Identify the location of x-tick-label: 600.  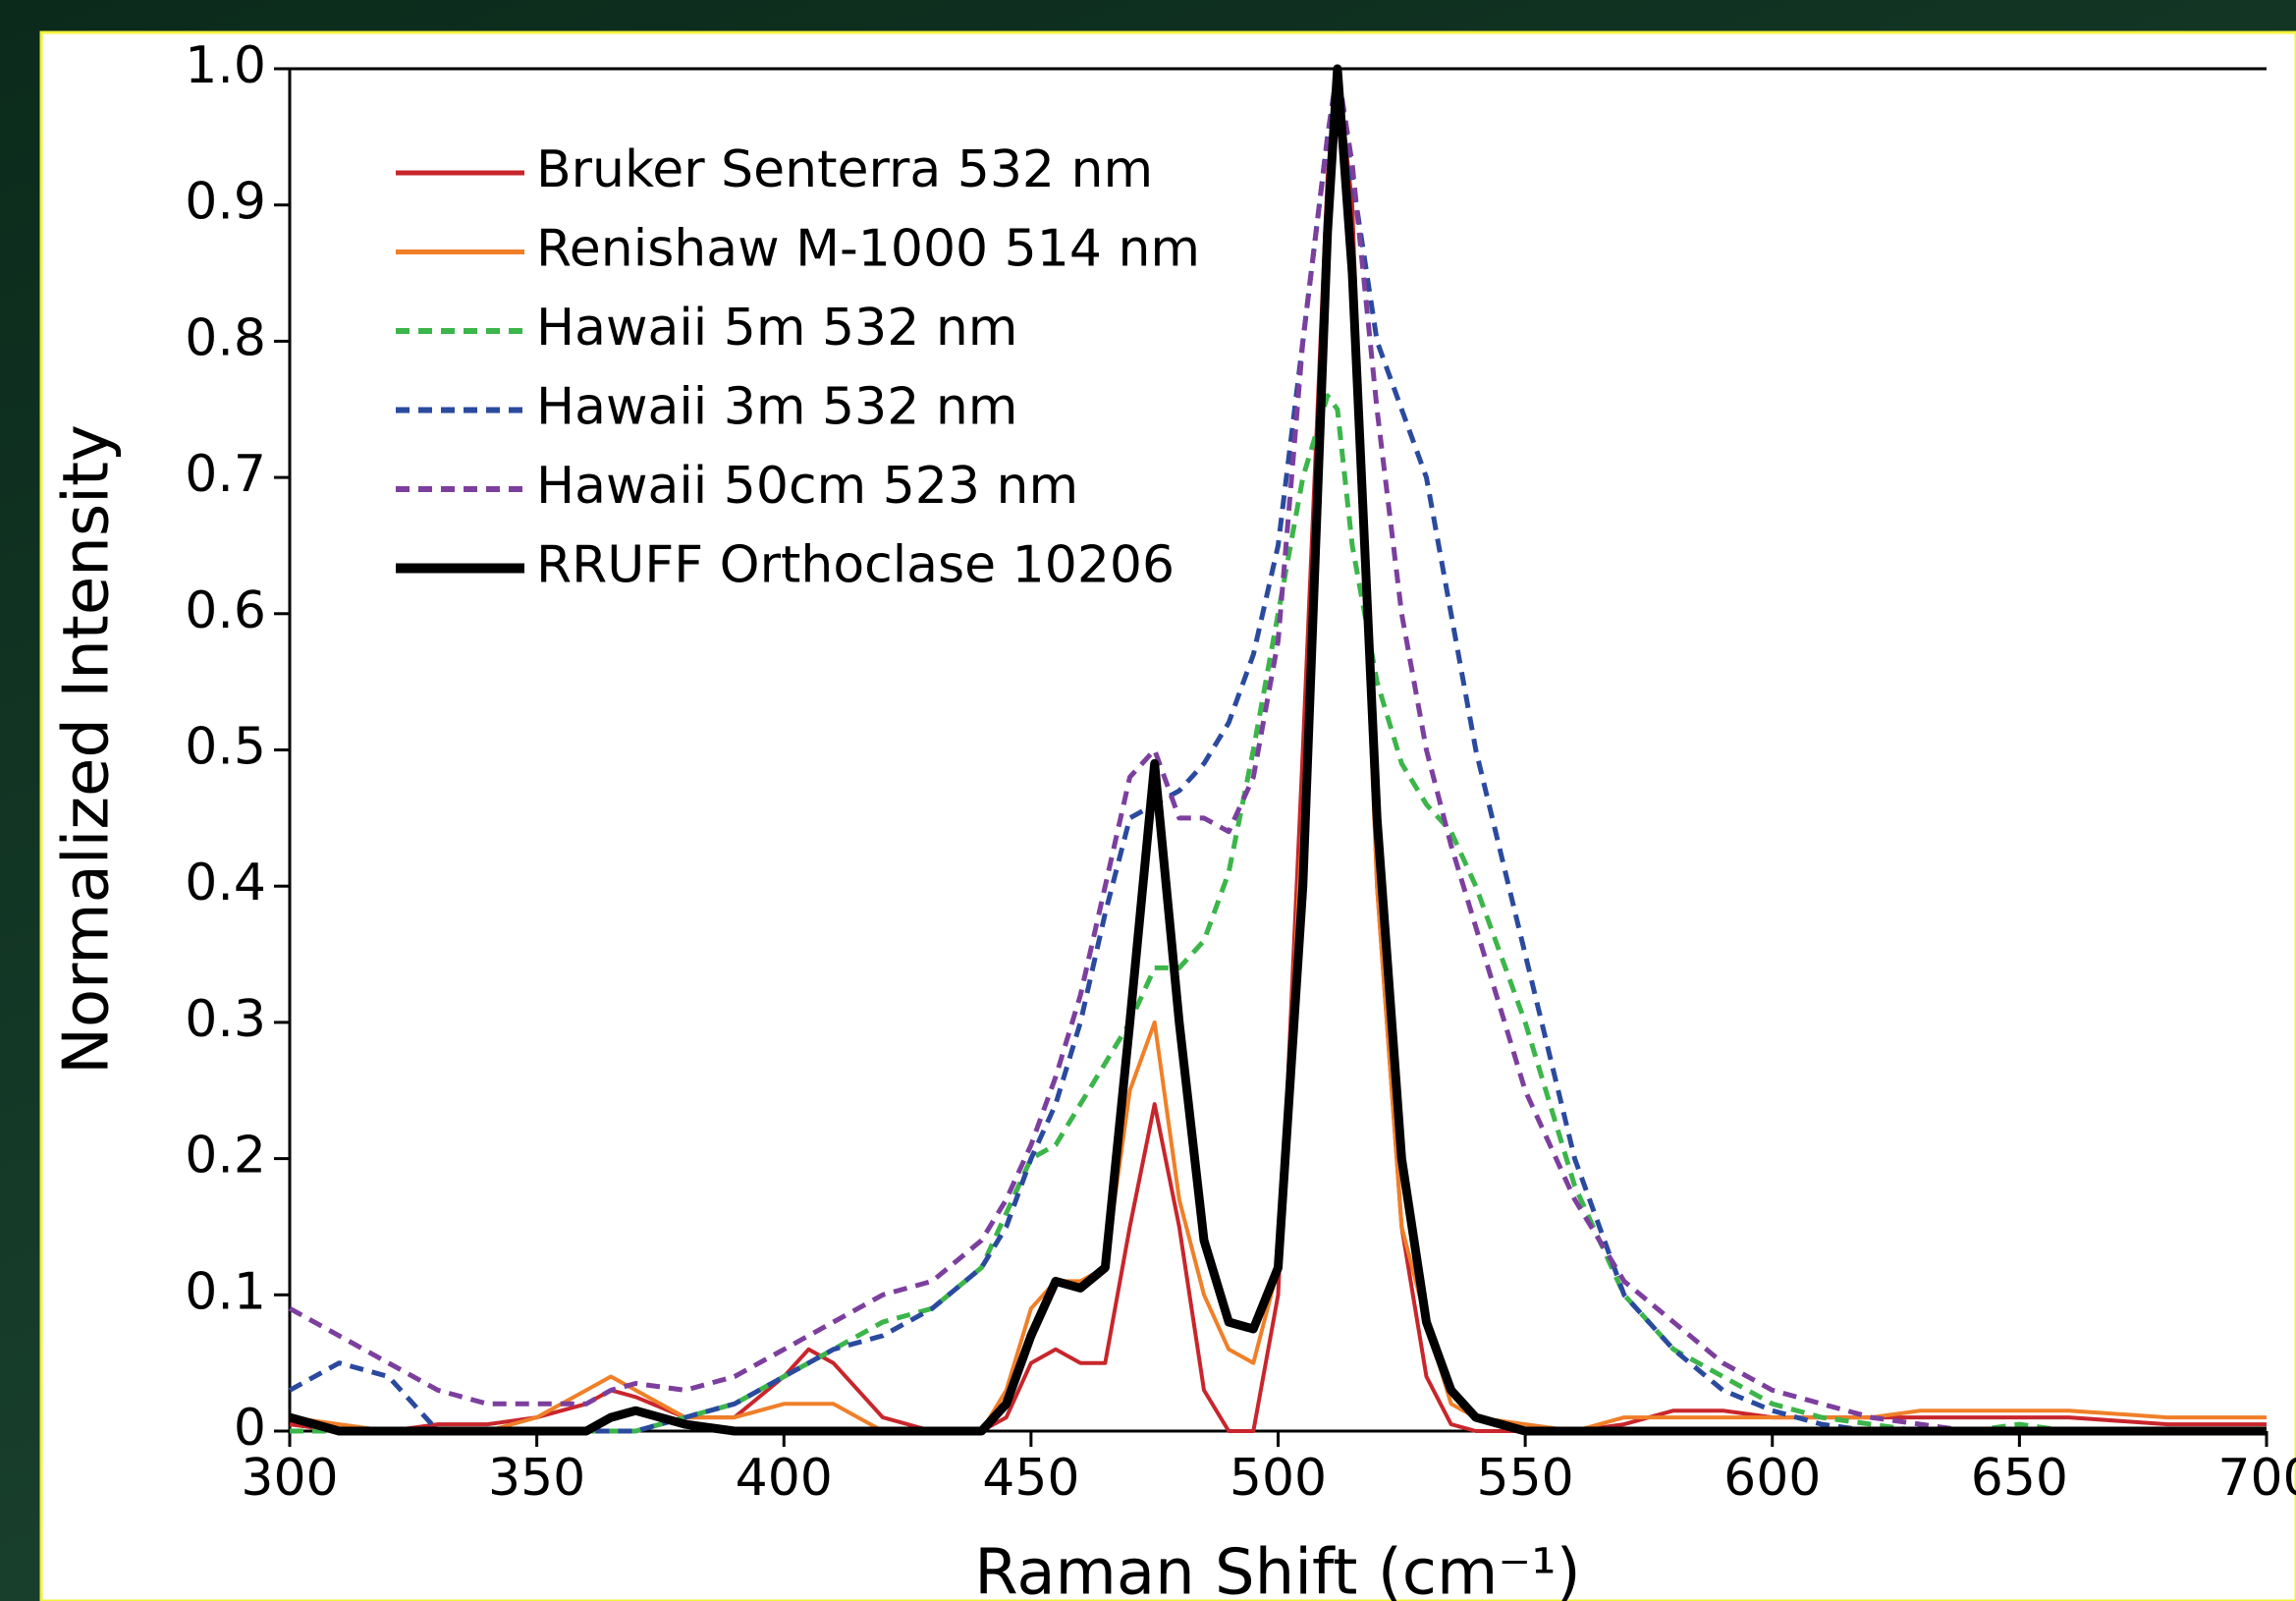
(1772, 1478).